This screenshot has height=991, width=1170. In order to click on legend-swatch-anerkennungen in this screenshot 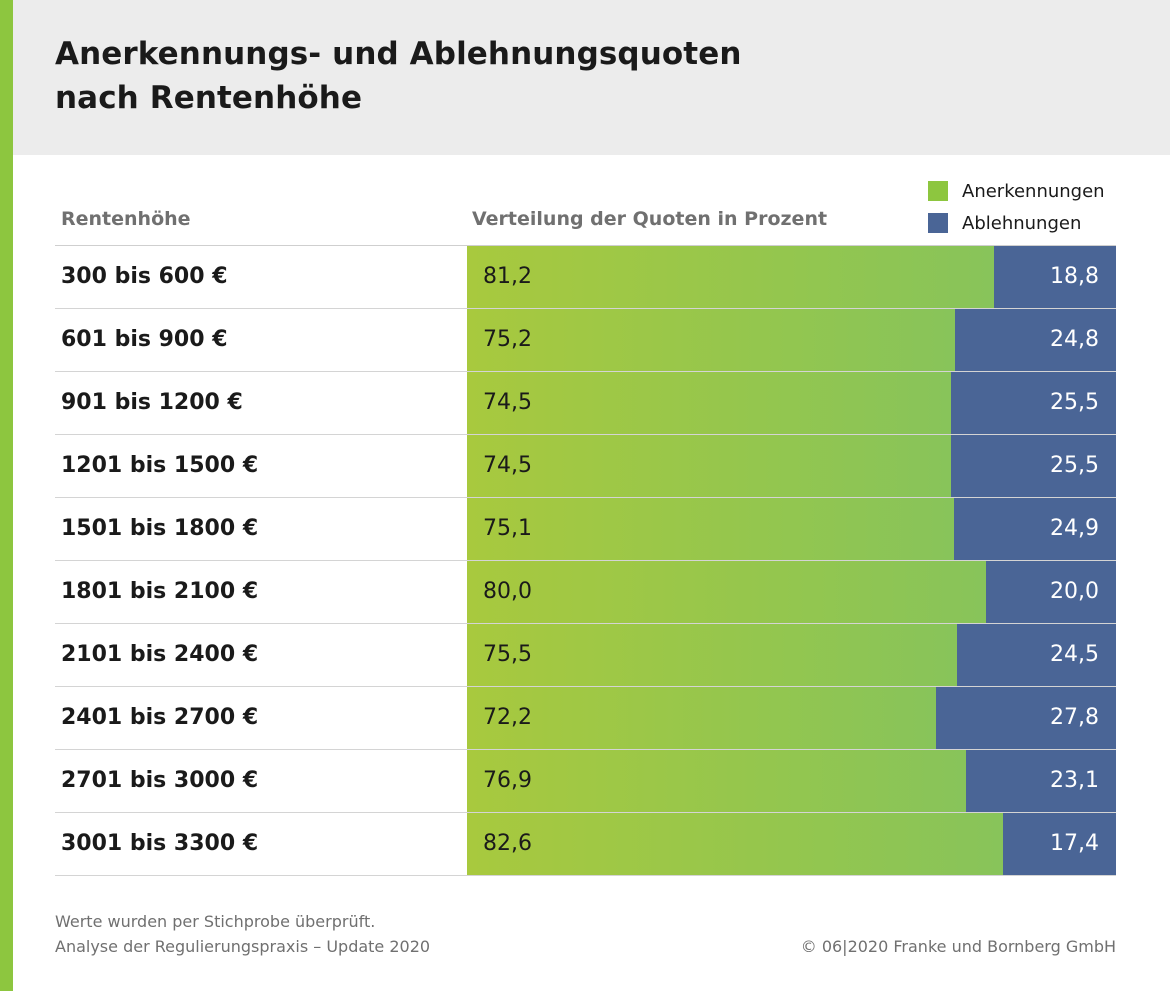, I will do `click(938, 191)`.